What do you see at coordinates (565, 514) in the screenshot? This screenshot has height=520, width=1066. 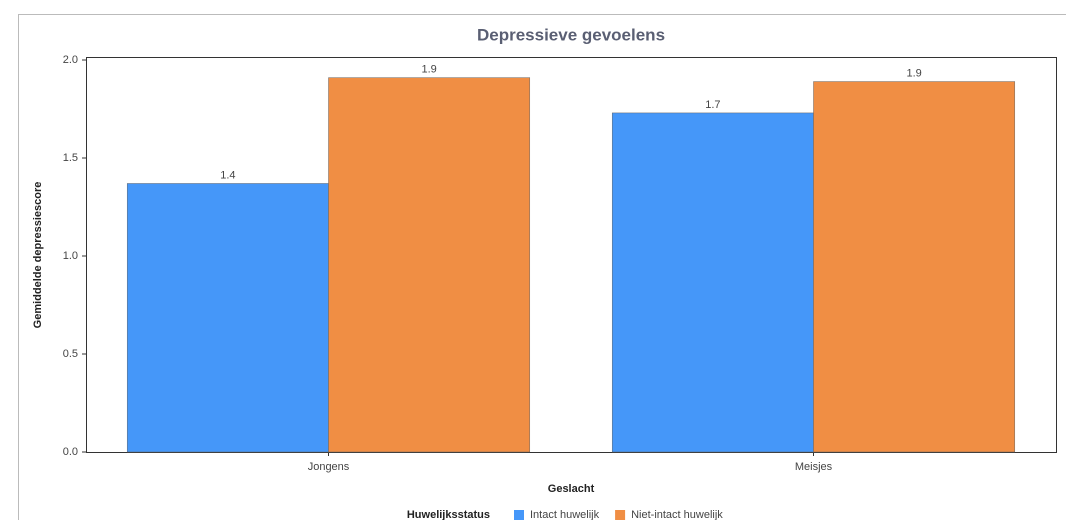 I see `legend-label: Intact huwelijk` at bounding box center [565, 514].